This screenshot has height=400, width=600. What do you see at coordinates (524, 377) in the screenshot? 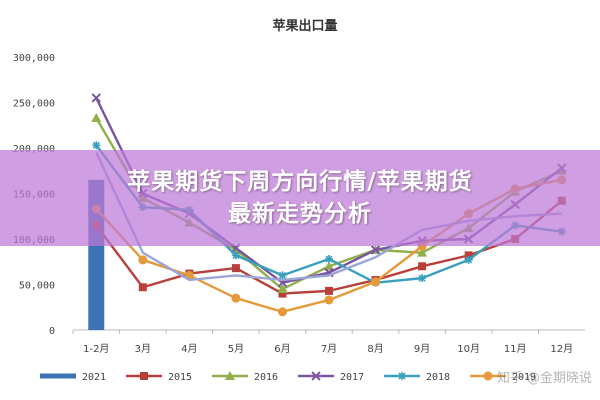
I see `legend-label: 2019` at bounding box center [524, 377].